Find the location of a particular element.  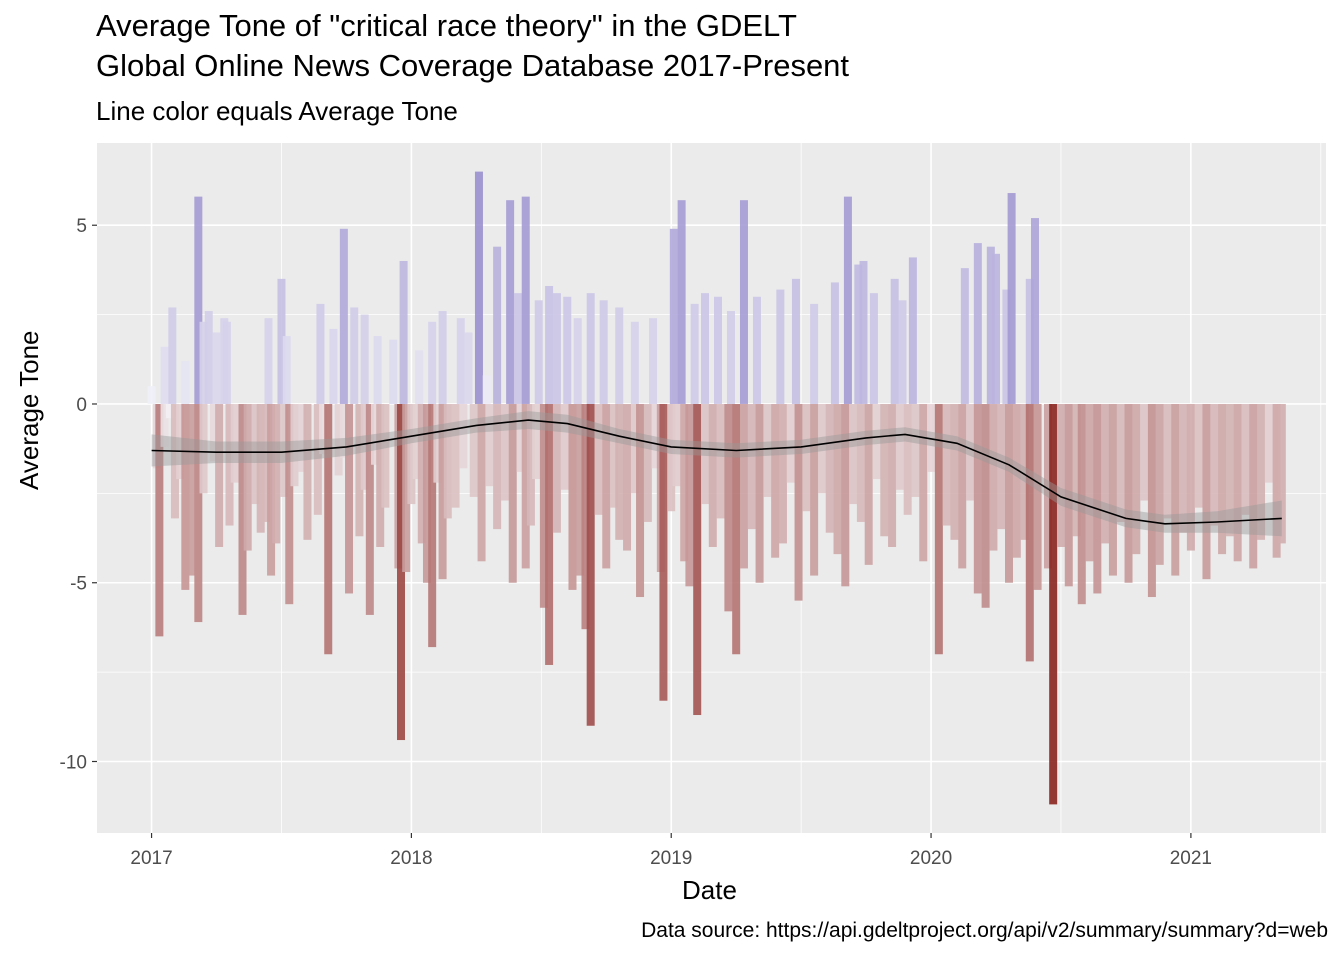

y-tick-label: 0 is located at coordinates (81, 405).